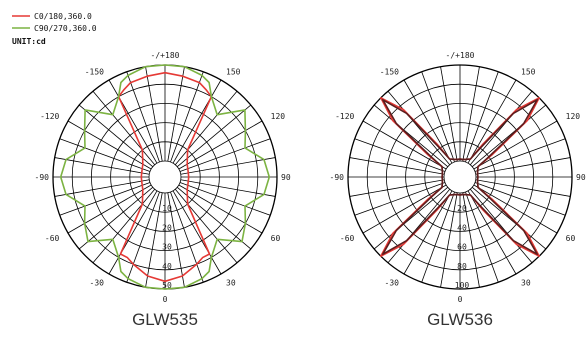 This screenshot has width=587, height=341. What do you see at coordinates (65, 28) in the screenshot?
I see `legend-label-c90: C90/270,360.0` at bounding box center [65, 28].